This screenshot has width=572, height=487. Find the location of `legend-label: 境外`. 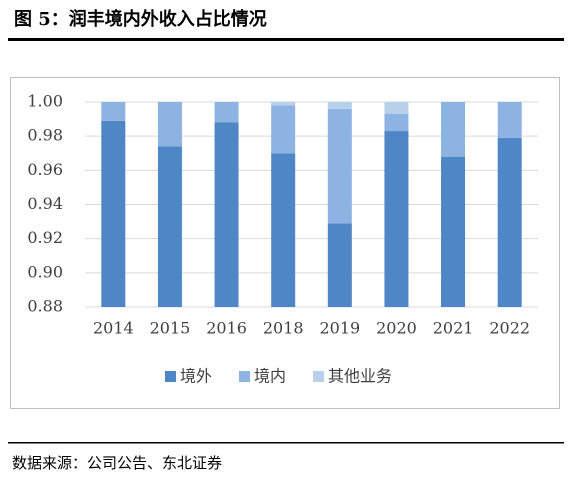

legend-label: 境外 is located at coordinates (196, 376).